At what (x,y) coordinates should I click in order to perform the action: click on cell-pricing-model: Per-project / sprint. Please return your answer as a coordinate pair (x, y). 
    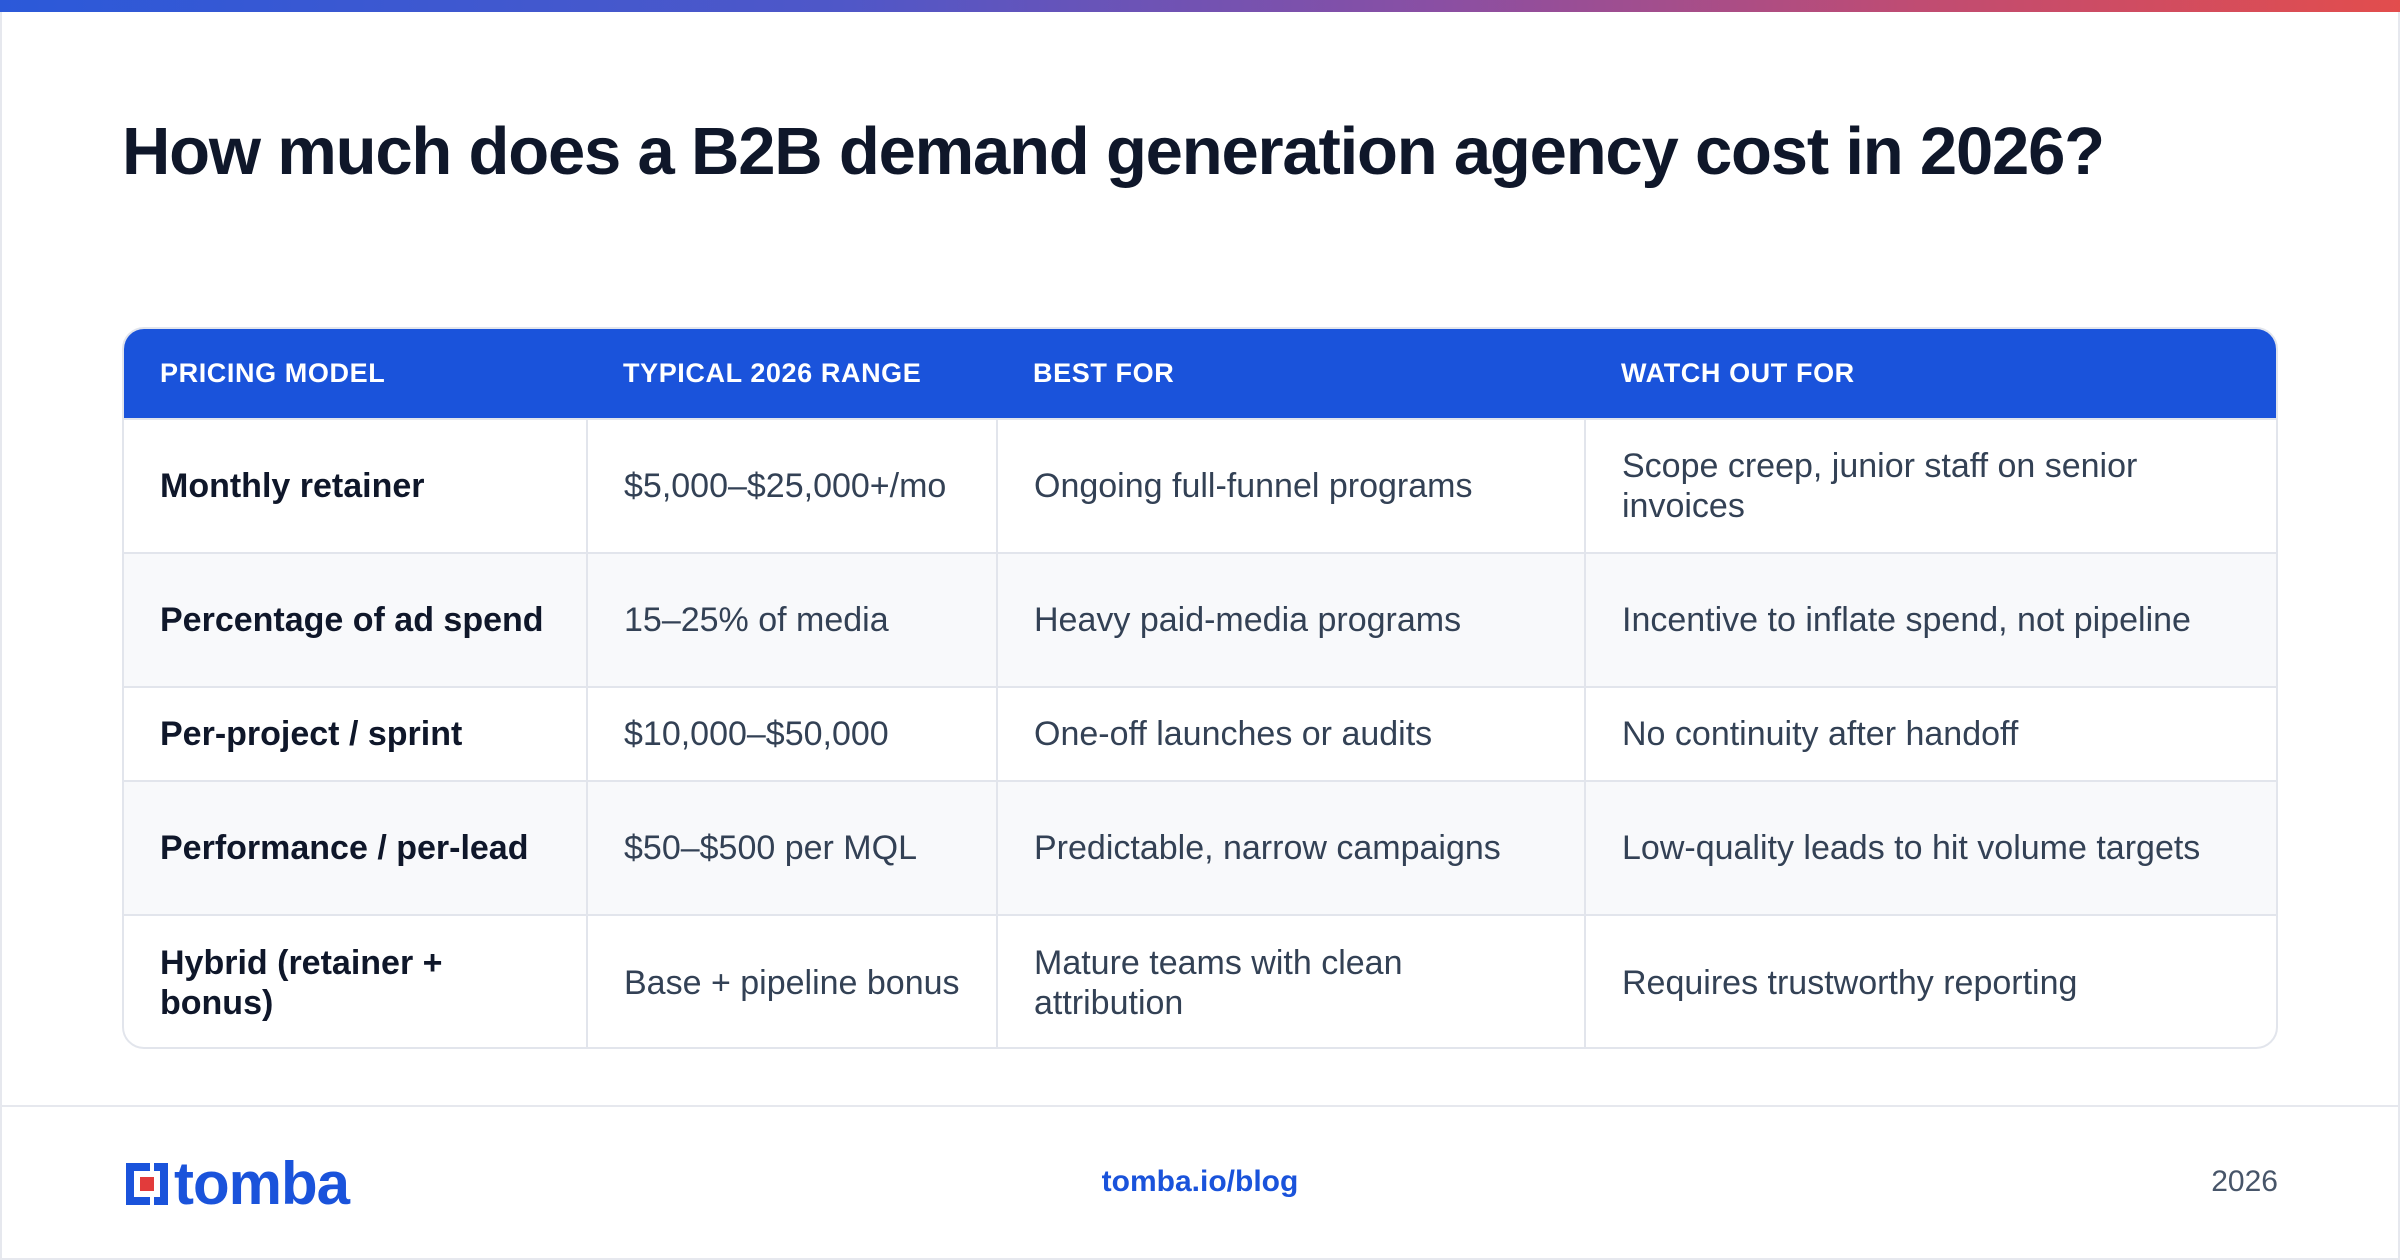
    Looking at the image, I should click on (311, 734).